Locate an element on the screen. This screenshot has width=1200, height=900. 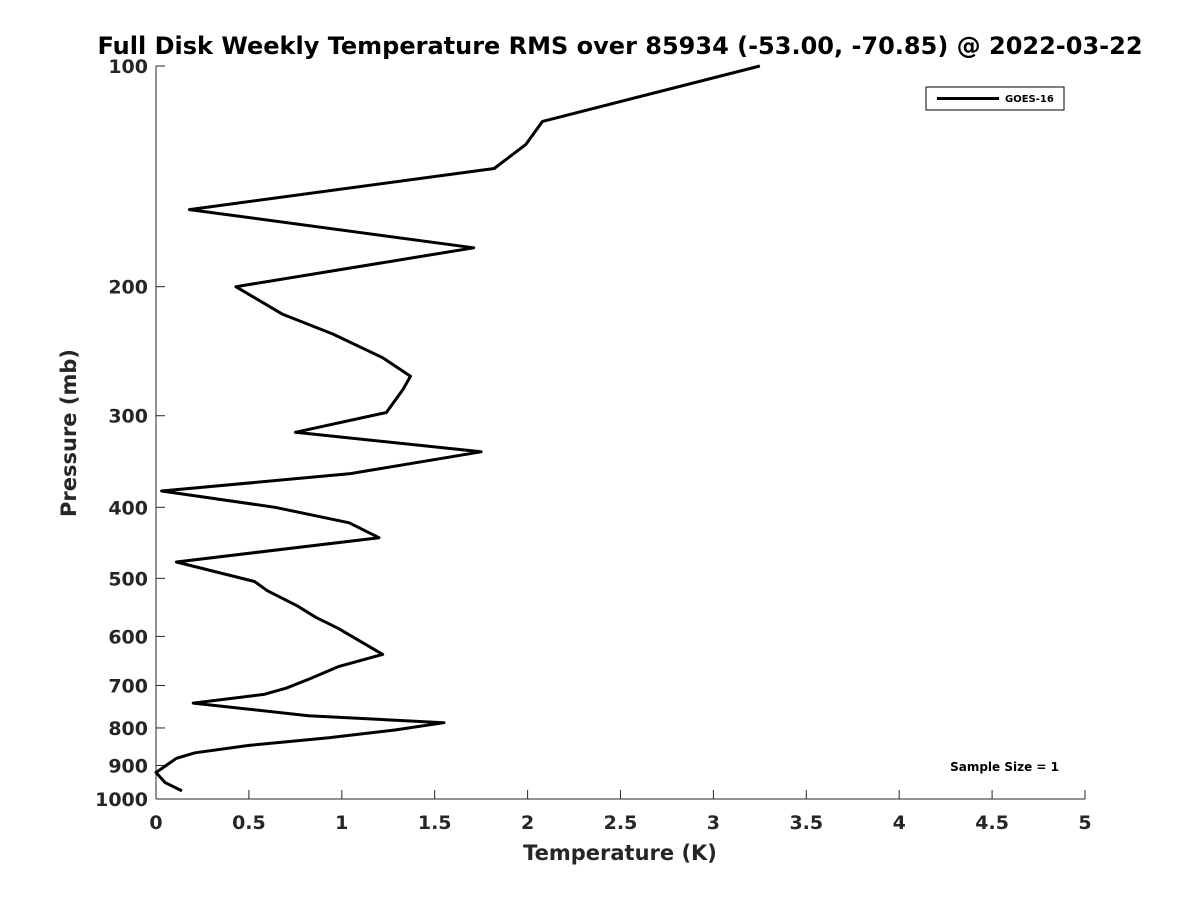
x-axis-ticks: 0 0.5 1 1.5 2 2.5 3 3.5 4 4.5 5 is located at coordinates (620, 812).